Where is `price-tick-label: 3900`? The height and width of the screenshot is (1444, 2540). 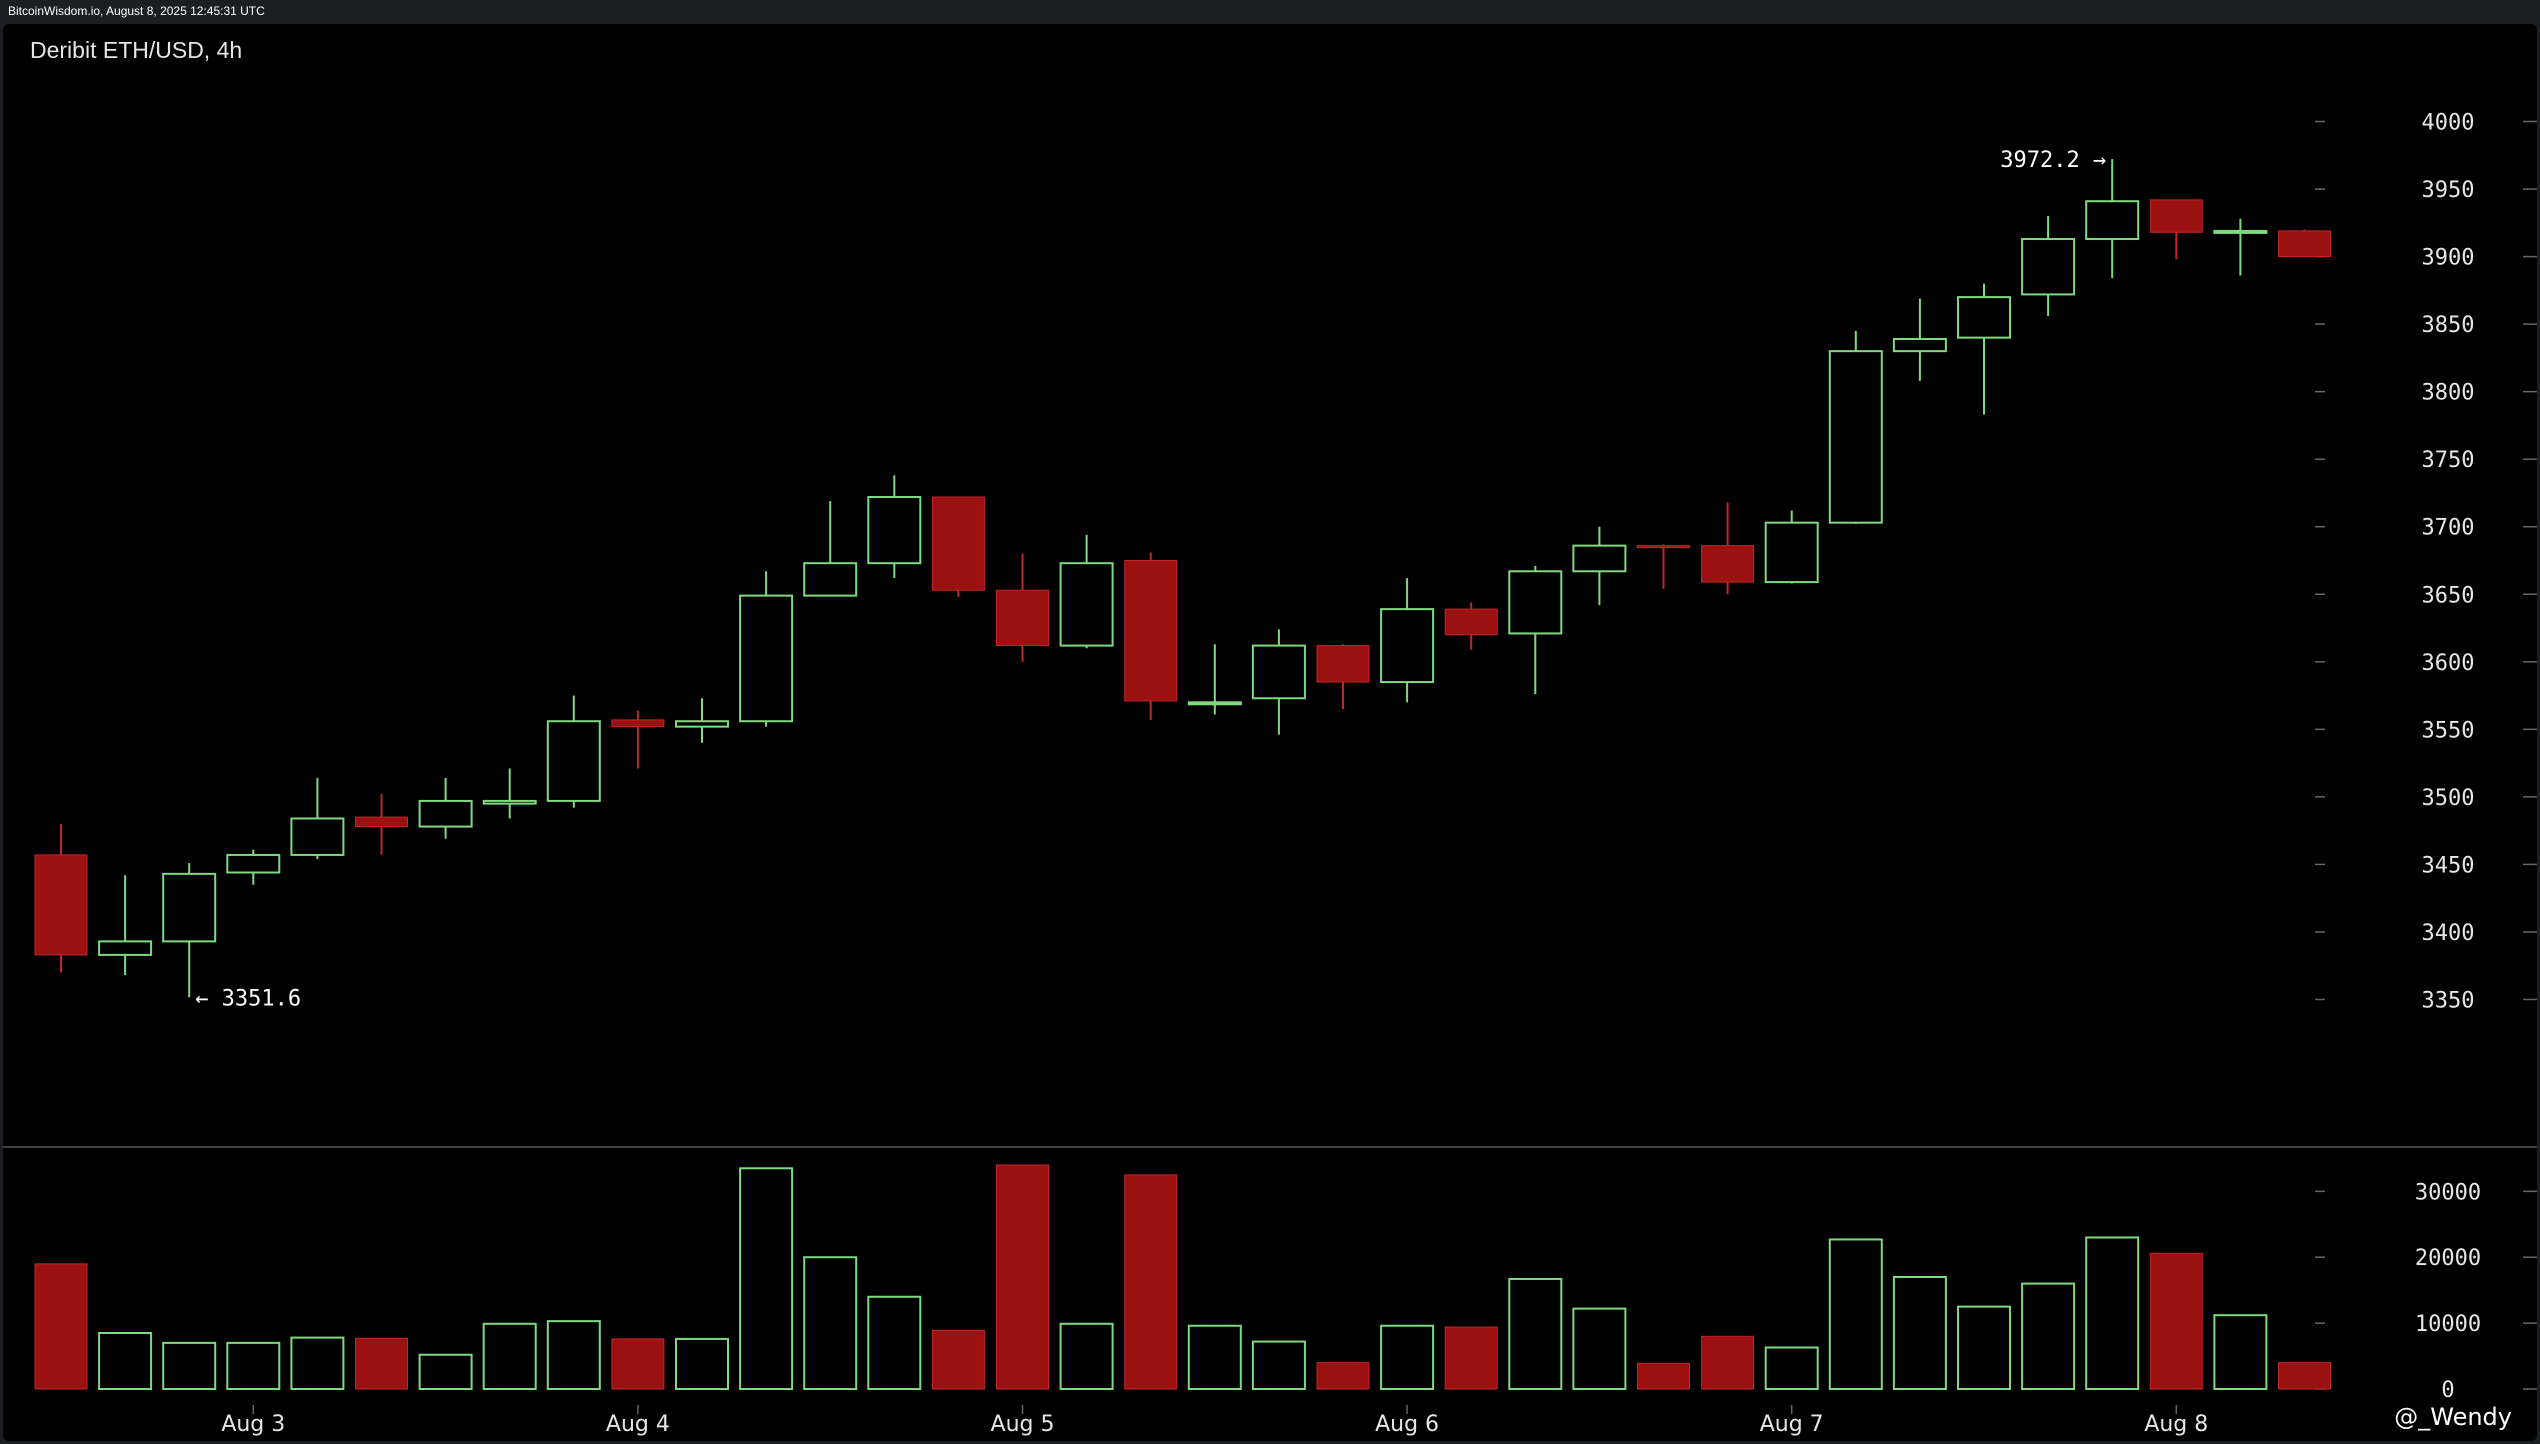
price-tick-label: 3900 is located at coordinates (2448, 258).